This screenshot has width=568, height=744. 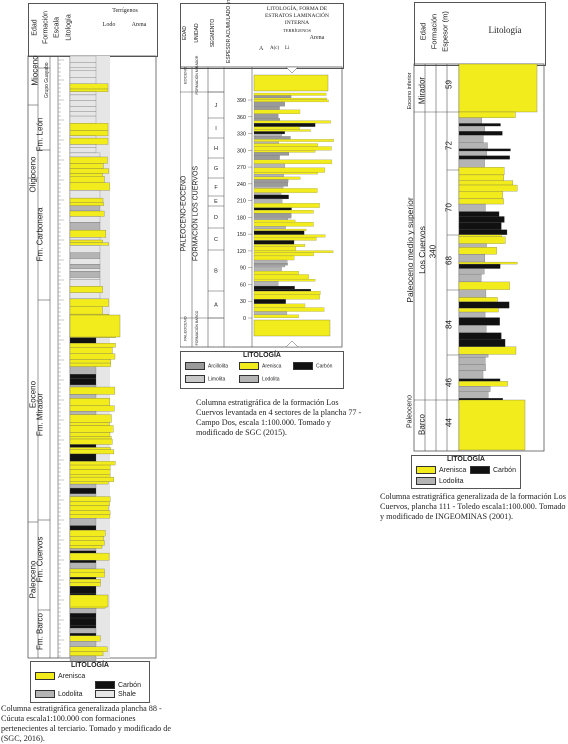 I want to click on col77-legend-title: LITOLOGÍA, so click(x=262, y=355).